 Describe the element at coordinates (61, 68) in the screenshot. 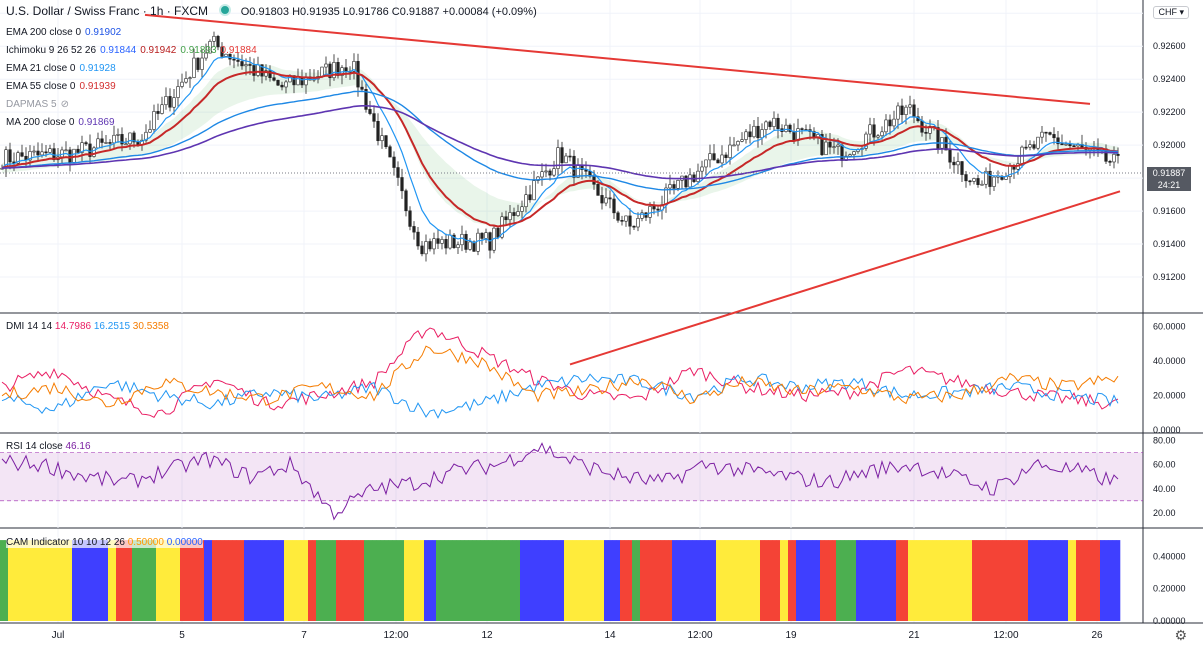

I see `legend-ema21: EMA 21 close 0 0.91928` at that location.